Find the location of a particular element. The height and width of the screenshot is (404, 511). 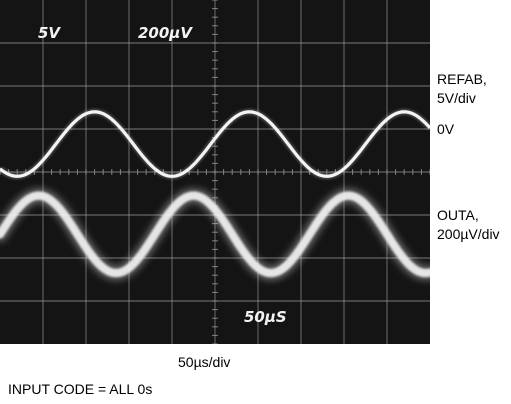

x-axis-label: 50µs/div is located at coordinates (204, 362).